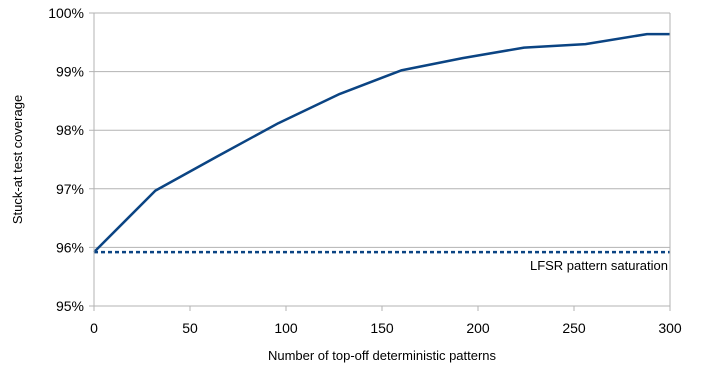  What do you see at coordinates (599, 265) in the screenshot?
I see `saturation-label: LFSR pattern saturation` at bounding box center [599, 265].